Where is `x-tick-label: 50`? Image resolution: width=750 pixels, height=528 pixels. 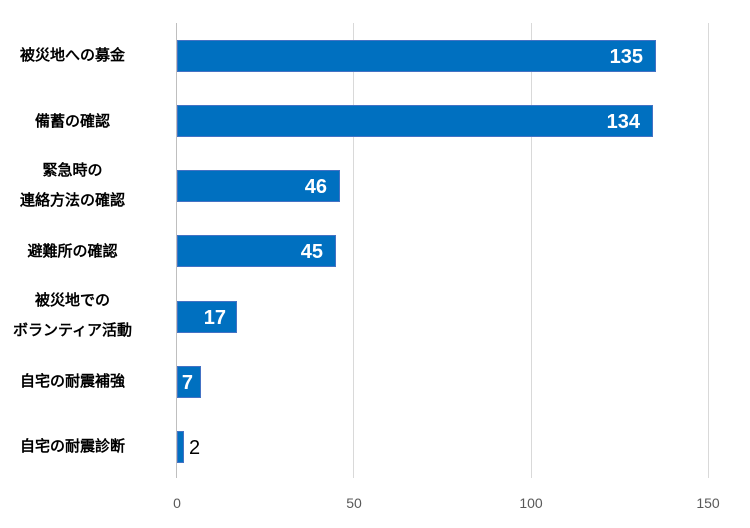
x-tick-label: 50 is located at coordinates (354, 503).